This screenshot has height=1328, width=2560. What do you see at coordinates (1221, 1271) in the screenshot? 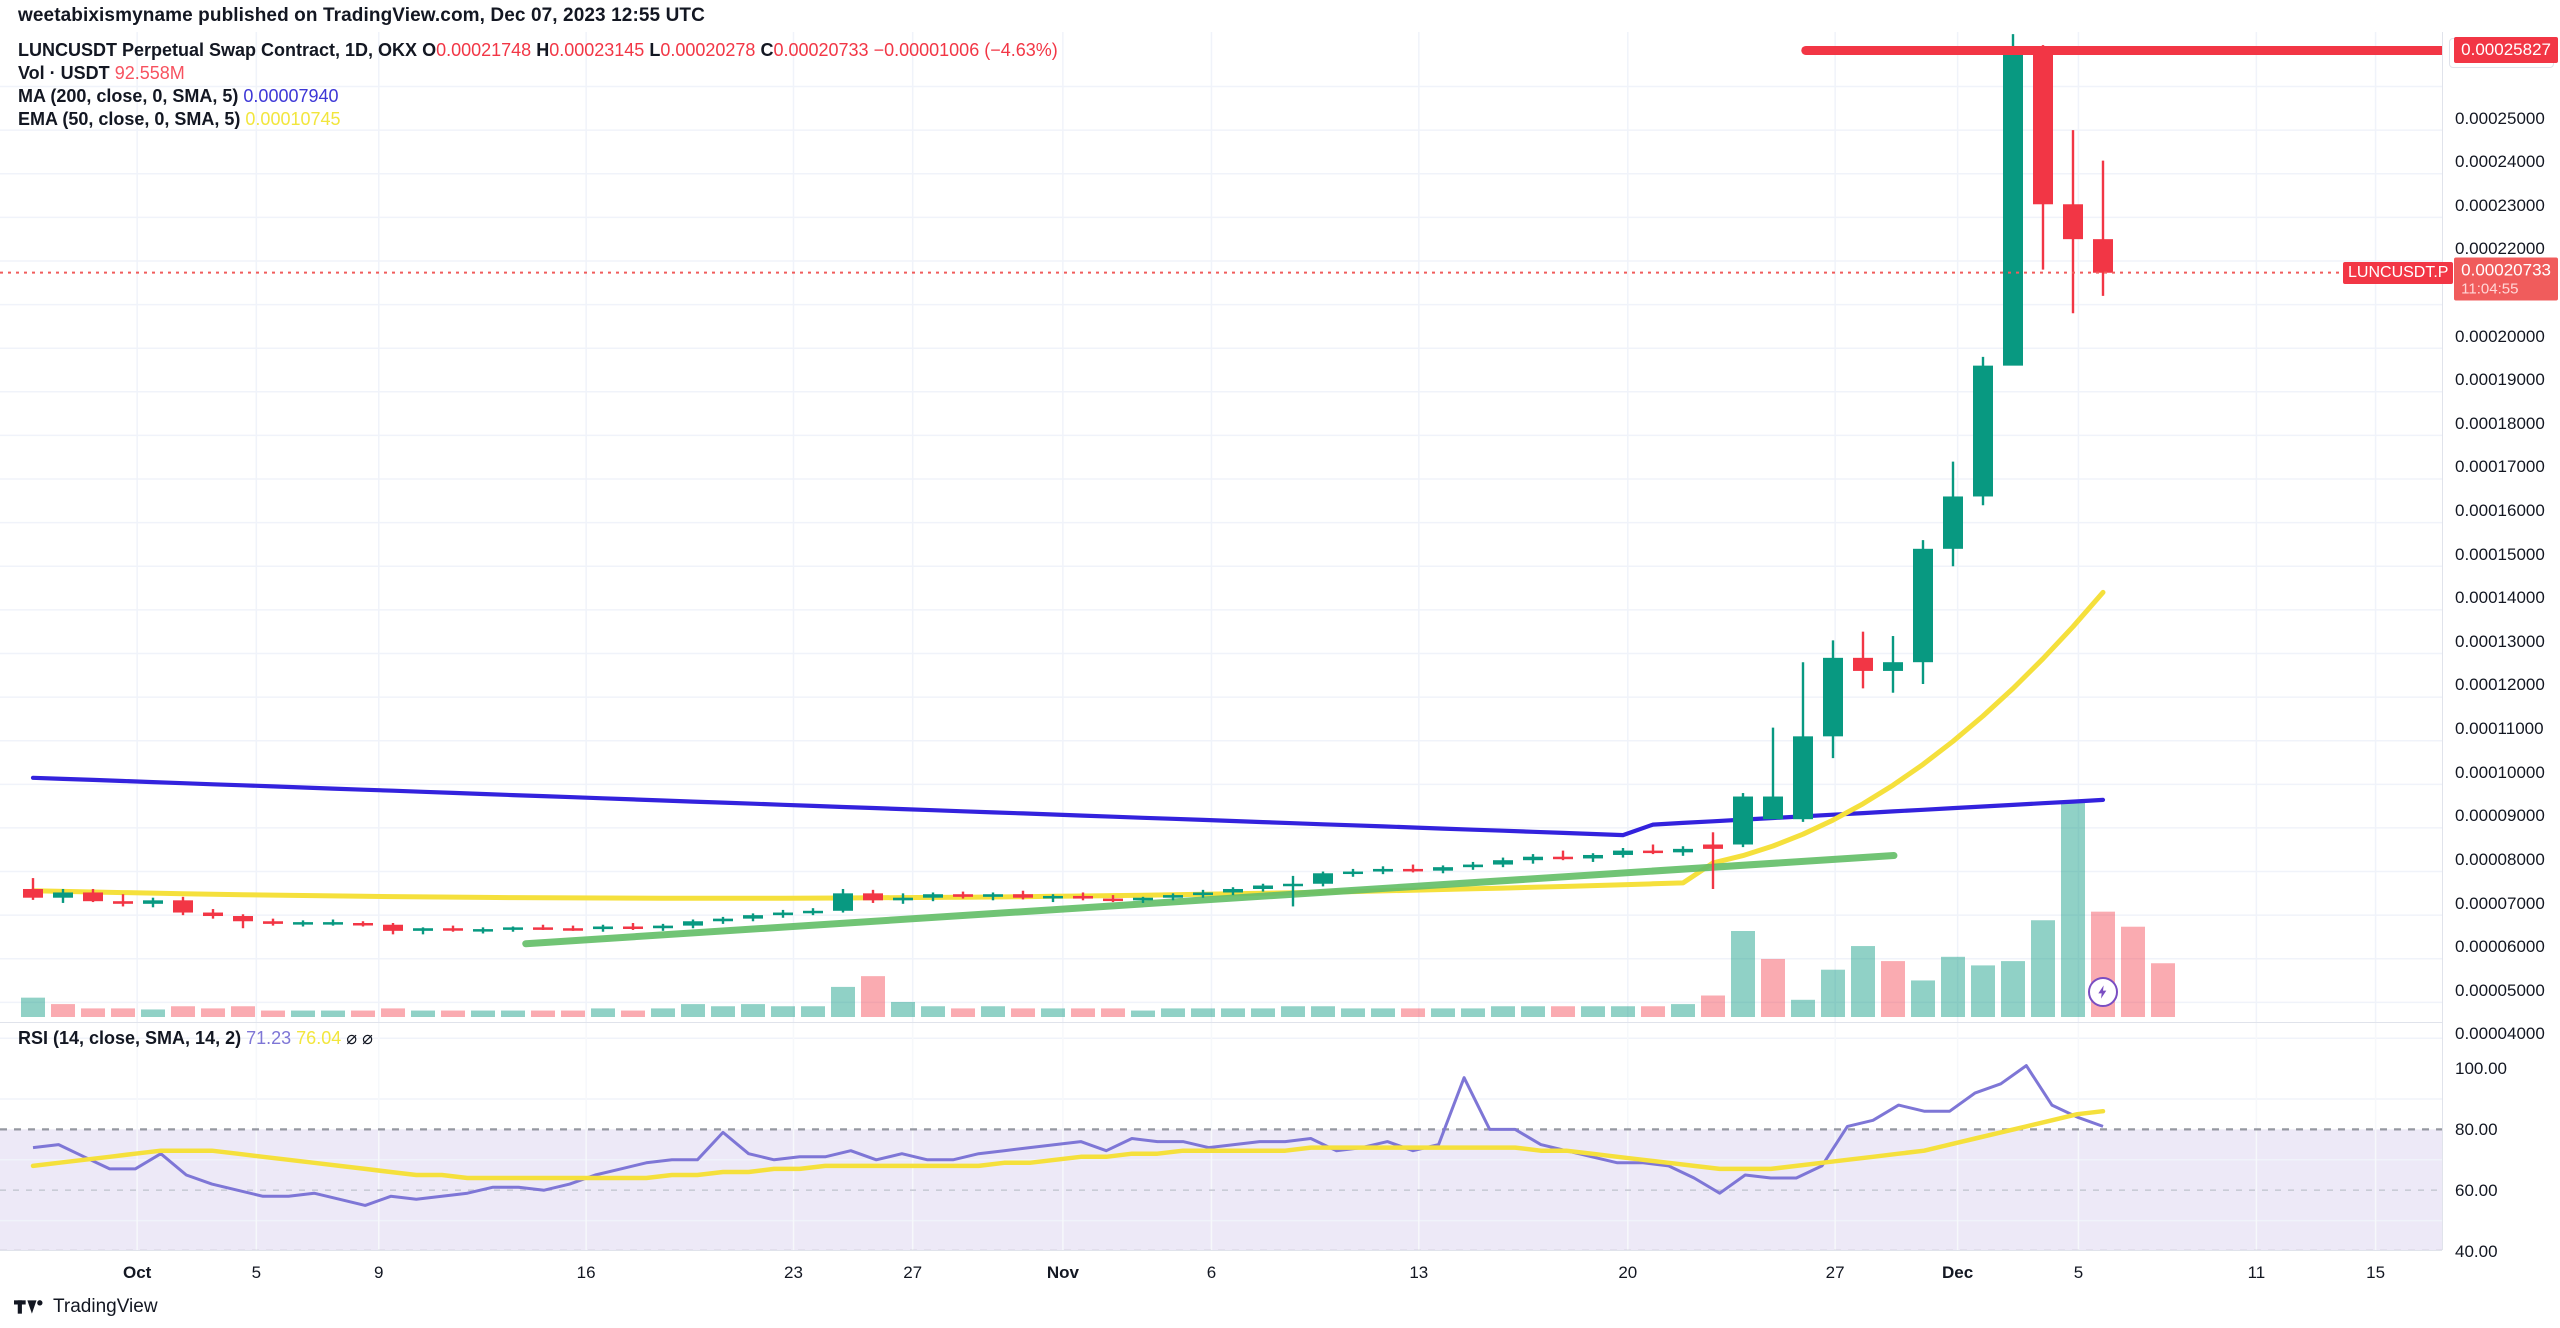
I see `time-axis: Oct 5 9 16 23 27 Nov 6 13 20 27 Dec 5 11 15` at bounding box center [1221, 1271].